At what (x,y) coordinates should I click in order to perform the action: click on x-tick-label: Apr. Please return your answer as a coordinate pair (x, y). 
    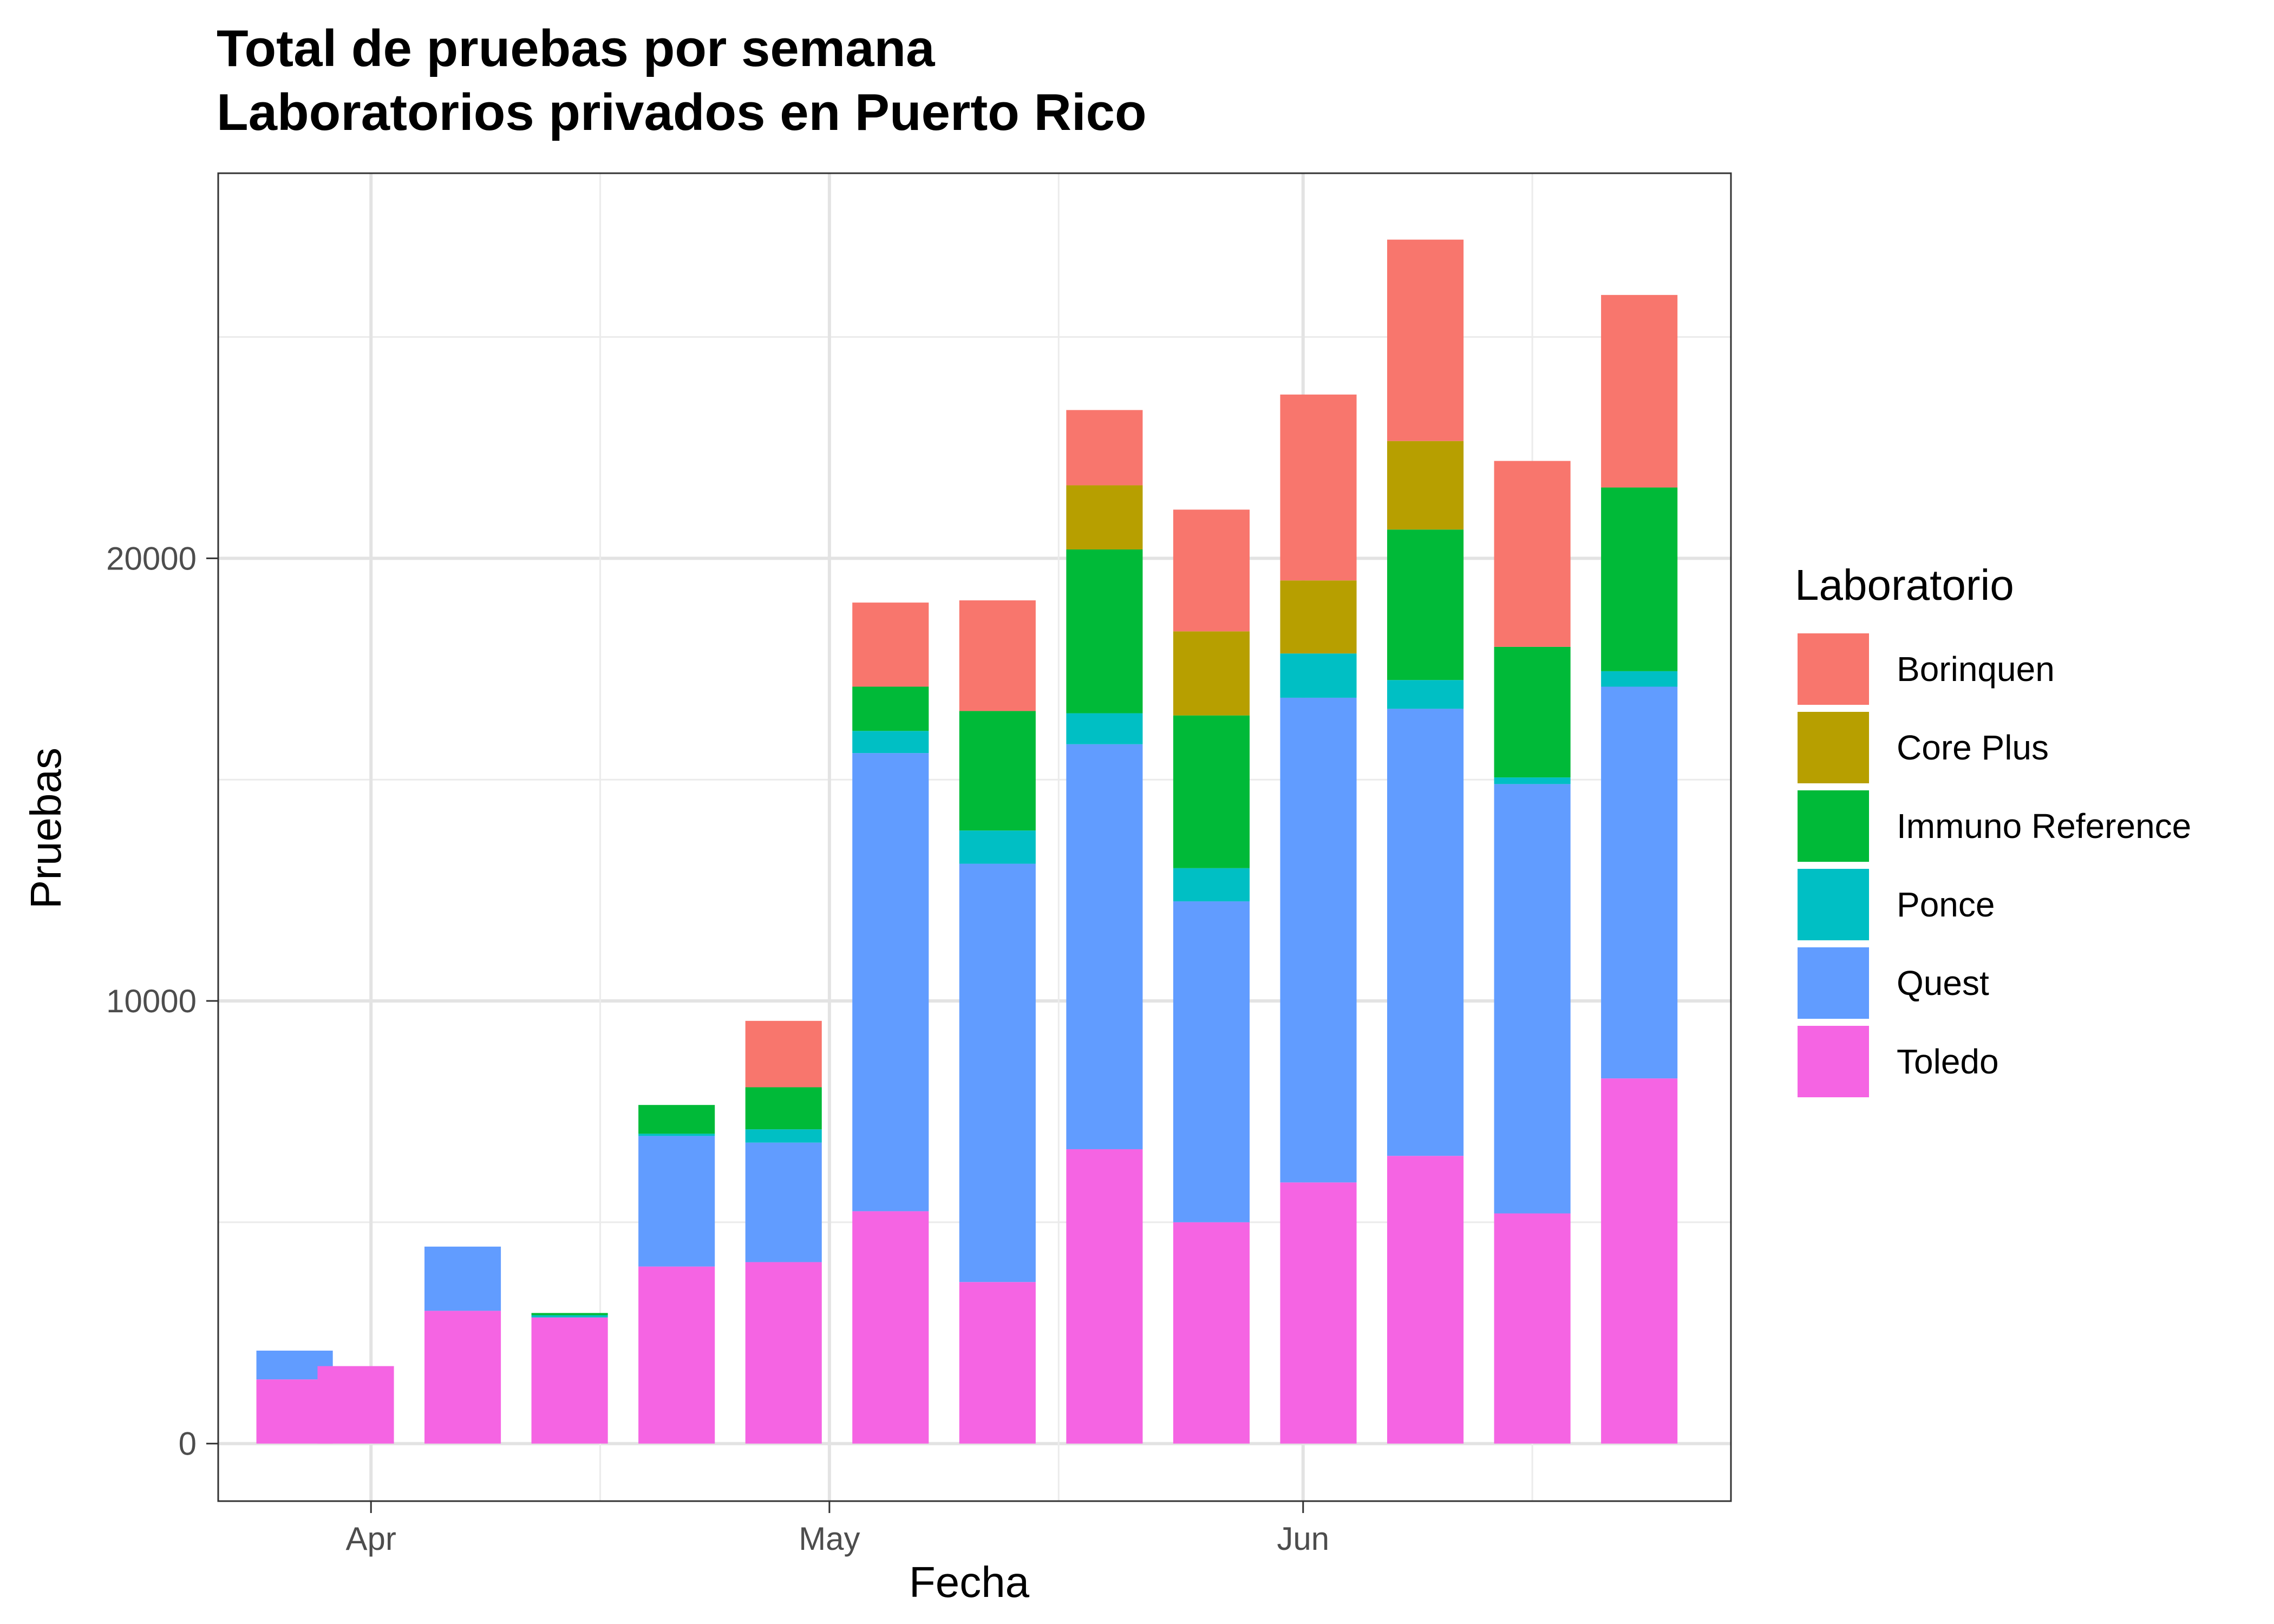
    Looking at the image, I should click on (371, 1539).